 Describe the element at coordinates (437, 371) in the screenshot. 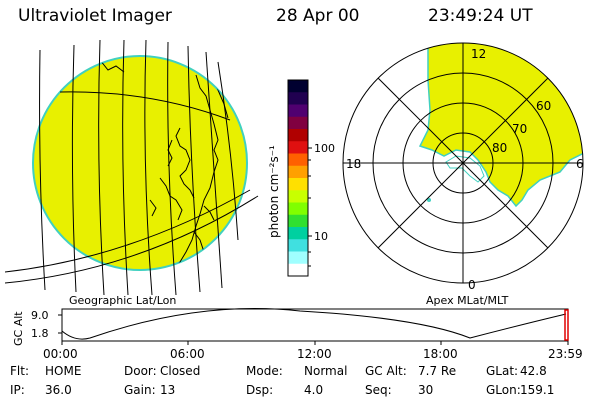

I see `info-value: 7.7 Re` at that location.